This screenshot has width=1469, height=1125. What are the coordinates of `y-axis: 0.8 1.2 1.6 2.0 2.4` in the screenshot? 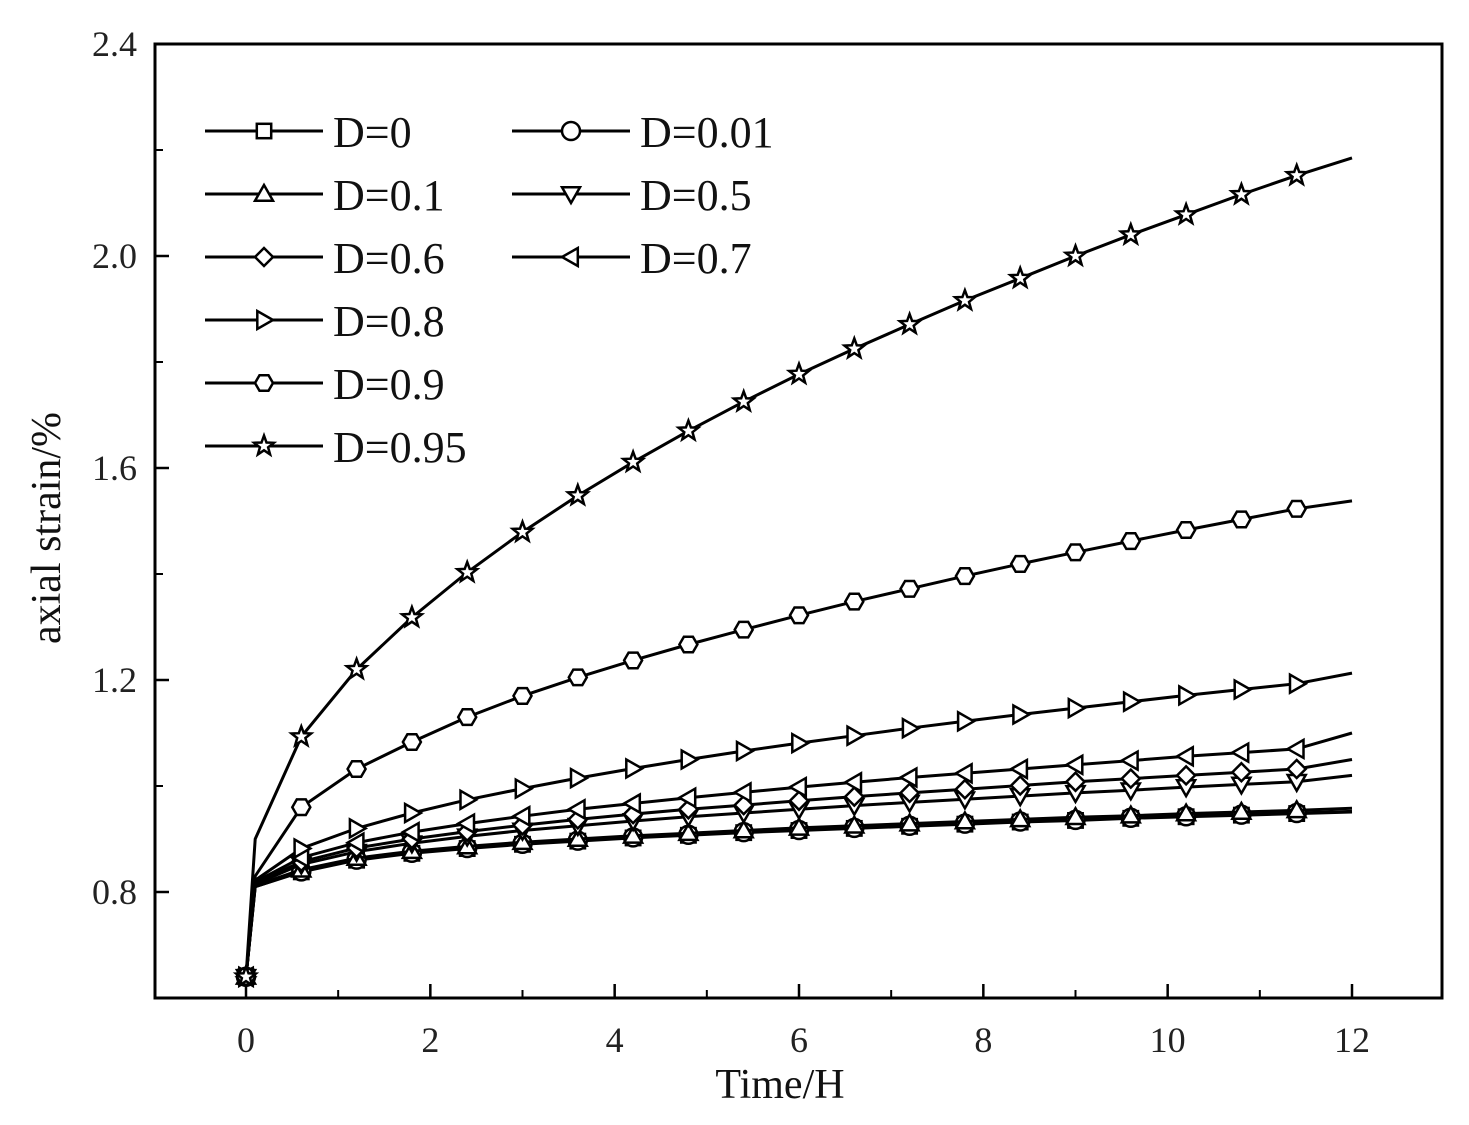 It's located at (130, 468).